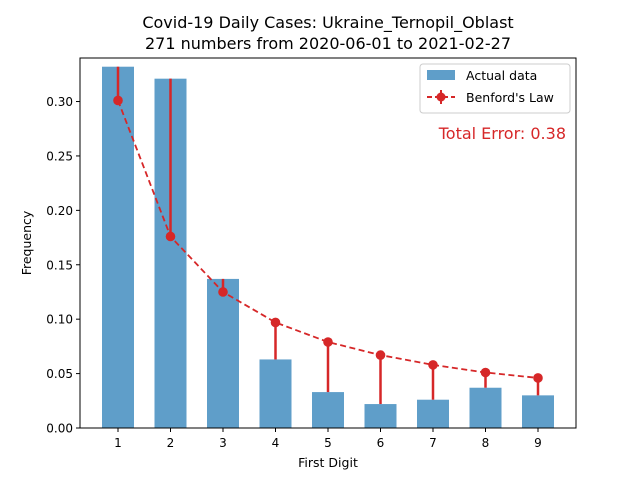 The width and height of the screenshot is (640, 480). Describe the element at coordinates (441, 75) in the screenshot. I see `legend-swatch-actual` at that location.